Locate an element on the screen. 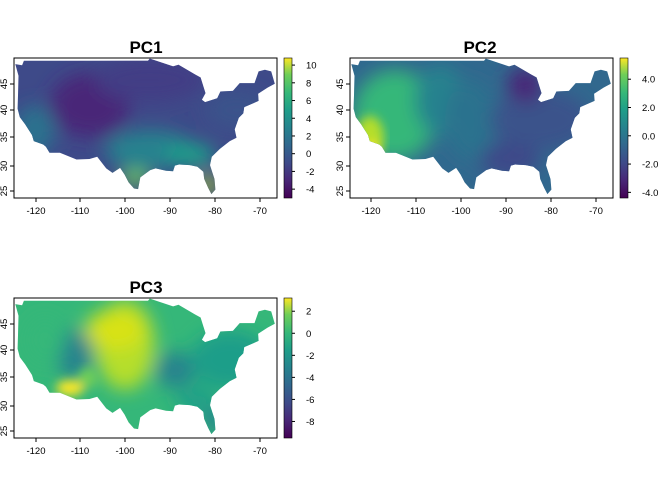 The width and height of the screenshot is (672, 485). colorbar-tick-label: 4.0 is located at coordinates (648, 80).